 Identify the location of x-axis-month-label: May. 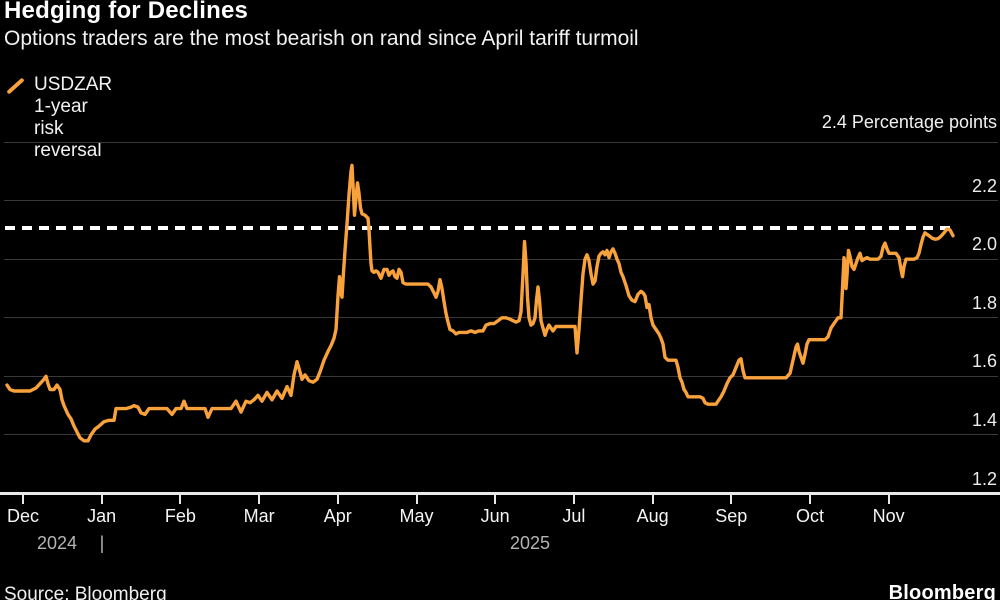
(416, 516).